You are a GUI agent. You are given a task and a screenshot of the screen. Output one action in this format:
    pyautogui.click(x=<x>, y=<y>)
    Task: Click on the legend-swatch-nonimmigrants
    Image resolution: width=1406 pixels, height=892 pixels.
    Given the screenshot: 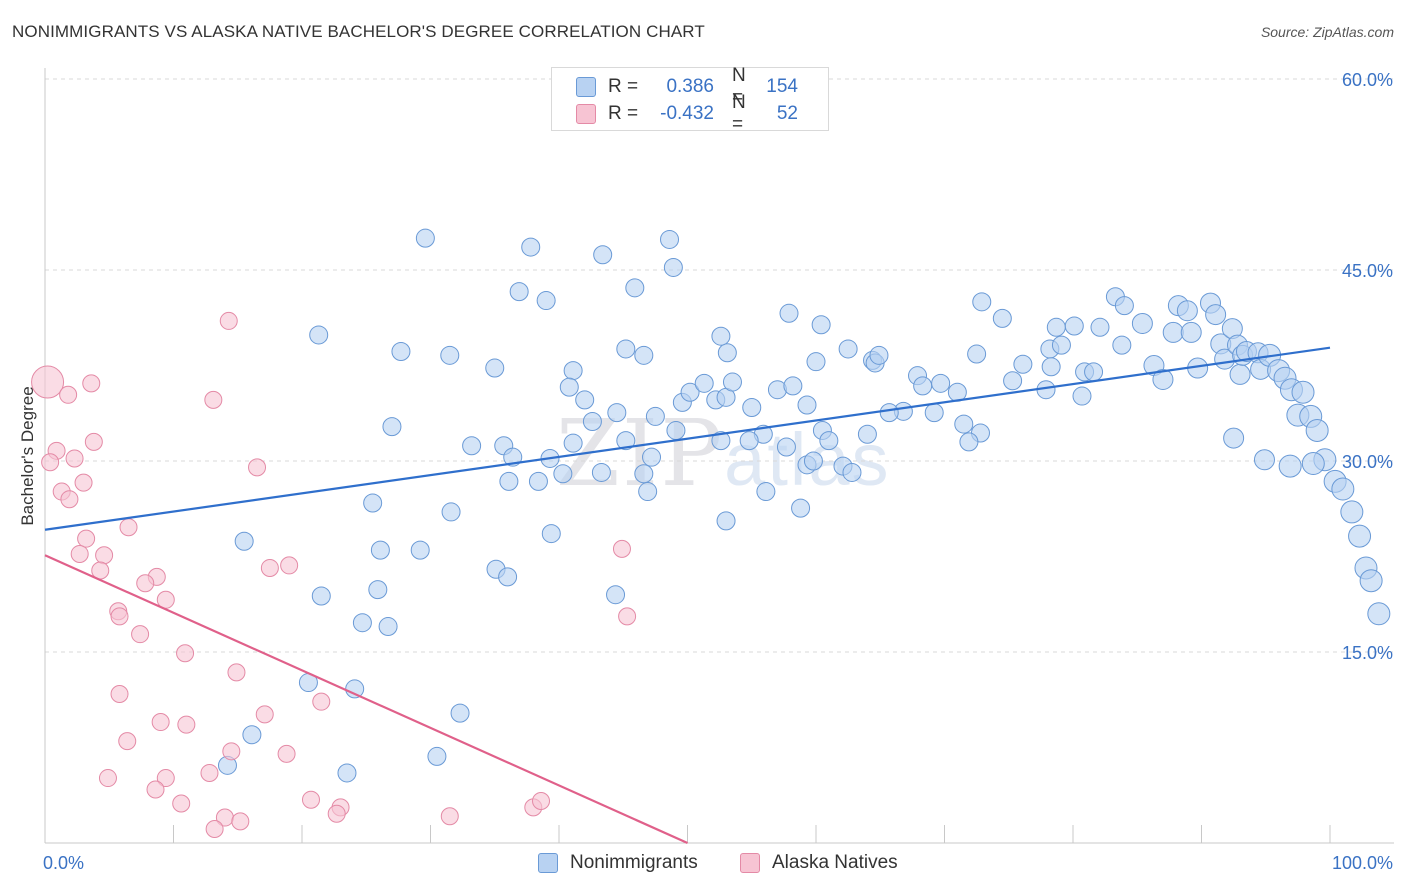 What is the action you would take?
    pyautogui.click(x=548, y=863)
    